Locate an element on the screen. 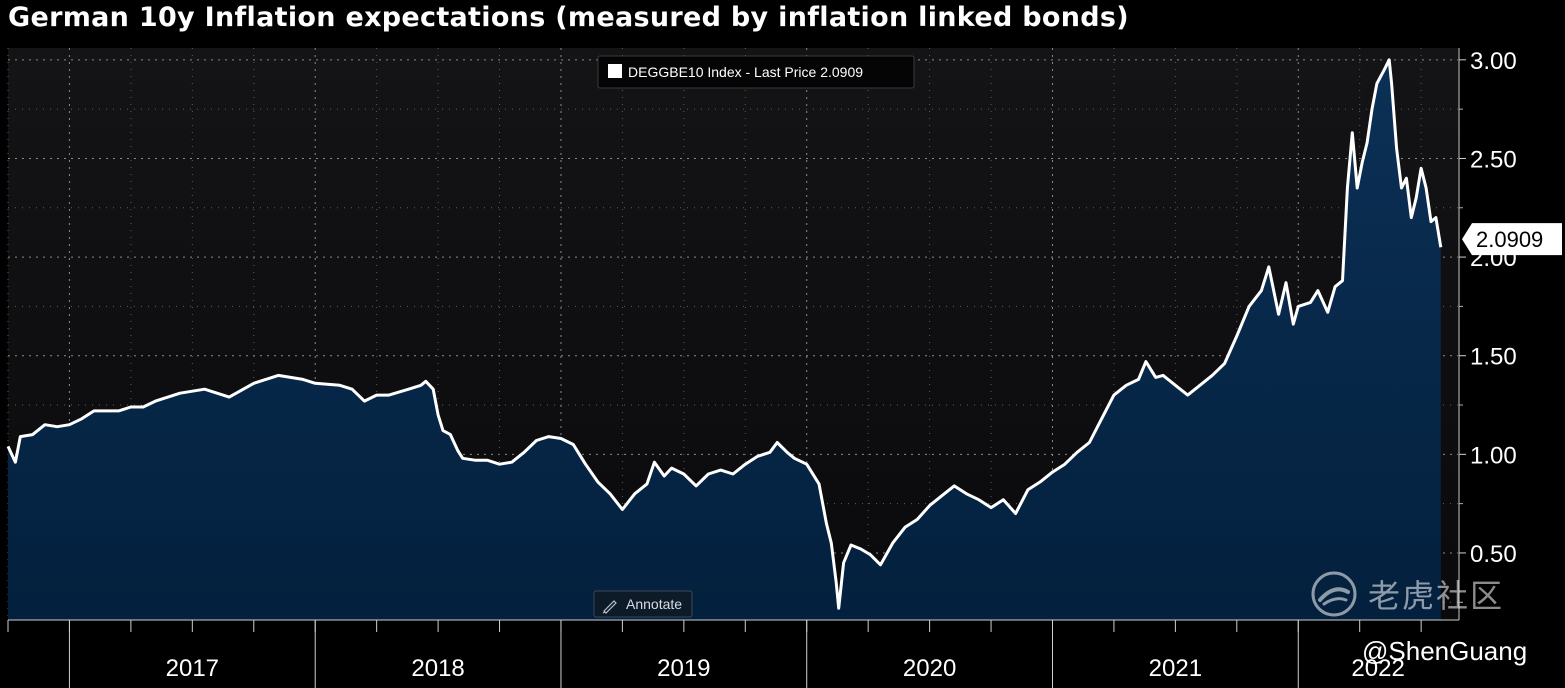  x-tick-label: 2020 is located at coordinates (929, 668).